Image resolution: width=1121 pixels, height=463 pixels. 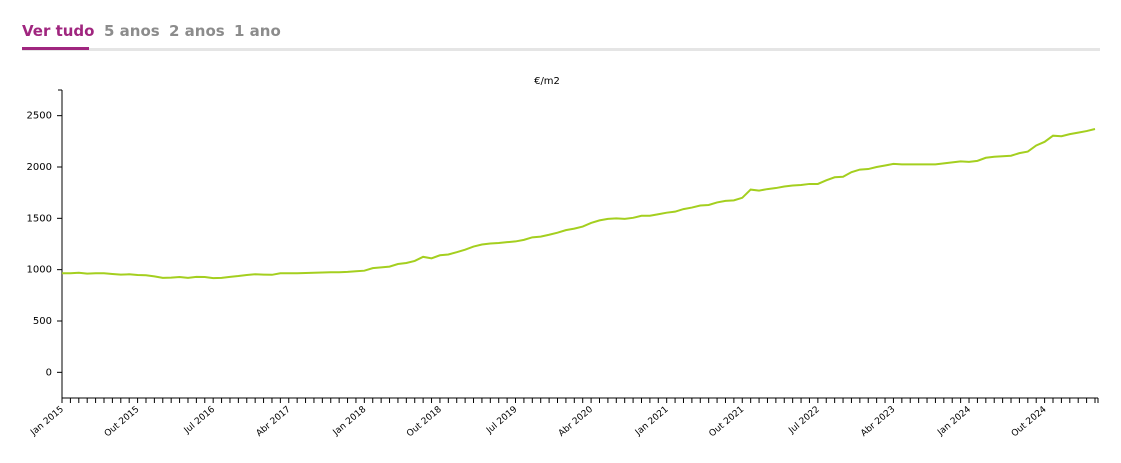 What do you see at coordinates (274, 422) in the screenshot?
I see `x-tick-label: Abr 2017` at bounding box center [274, 422].